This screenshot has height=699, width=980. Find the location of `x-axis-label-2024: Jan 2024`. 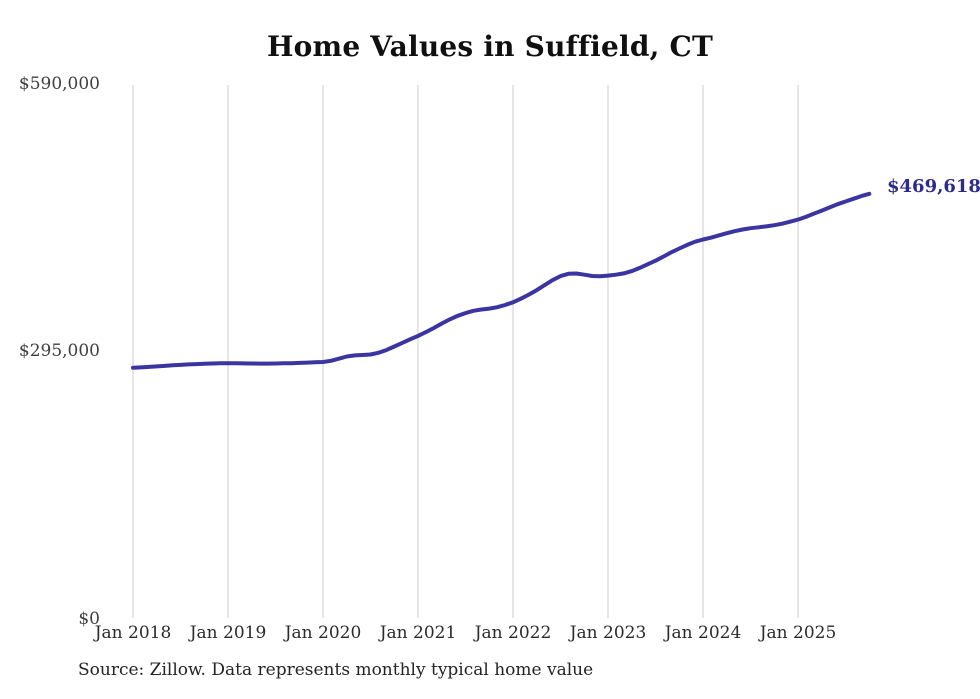

x-axis-label-2024: Jan 2024 is located at coordinates (703, 633).